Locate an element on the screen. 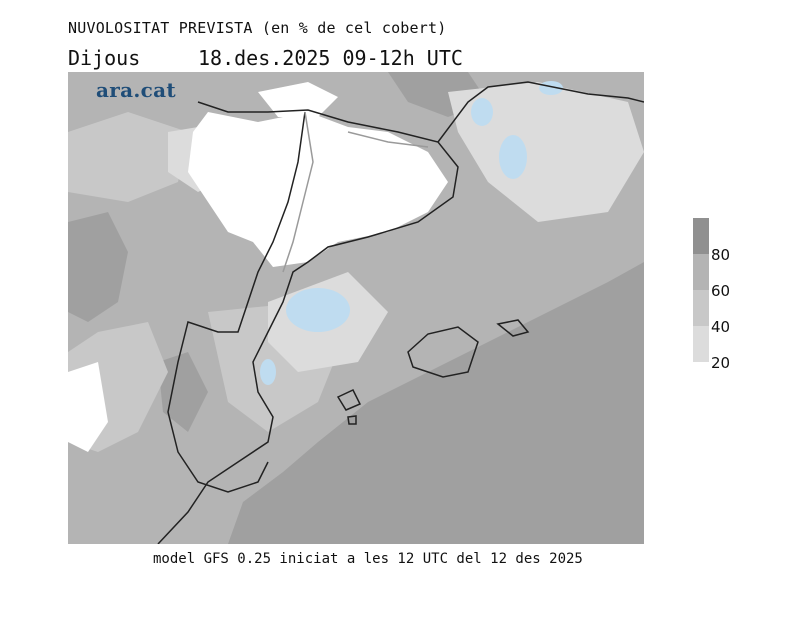 Image resolution: width=800 pixels, height=617 pixels. low-cloud-coast is located at coordinates (318, 310).